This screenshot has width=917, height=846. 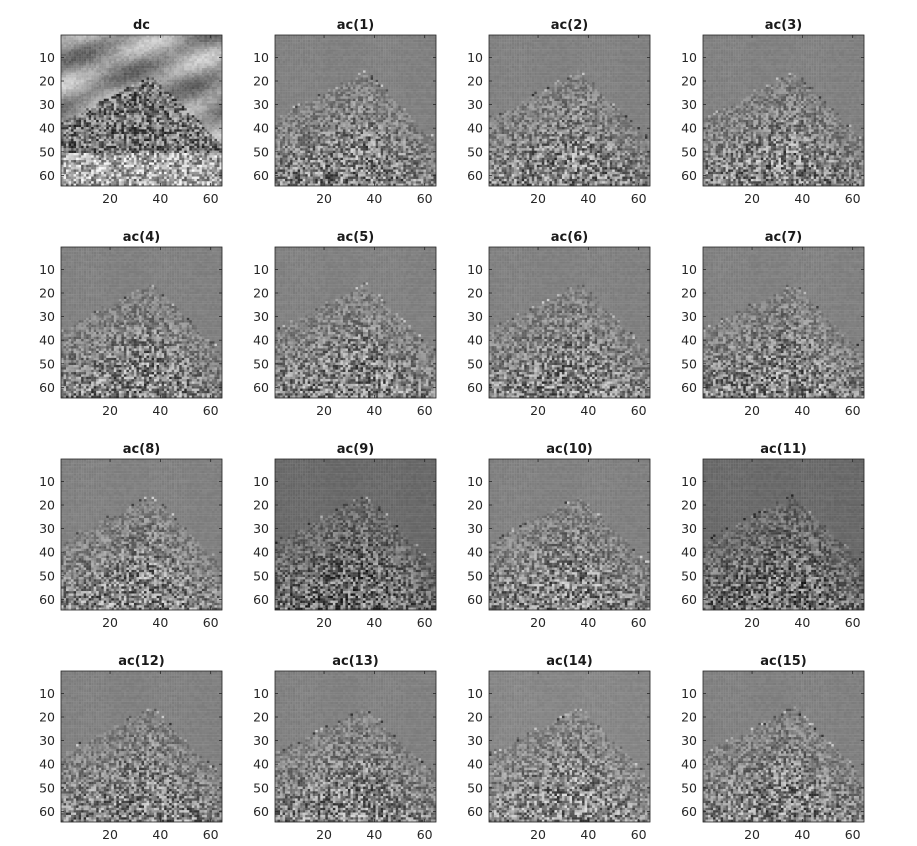 I want to click on panel-title: ac(13), so click(x=355, y=661).